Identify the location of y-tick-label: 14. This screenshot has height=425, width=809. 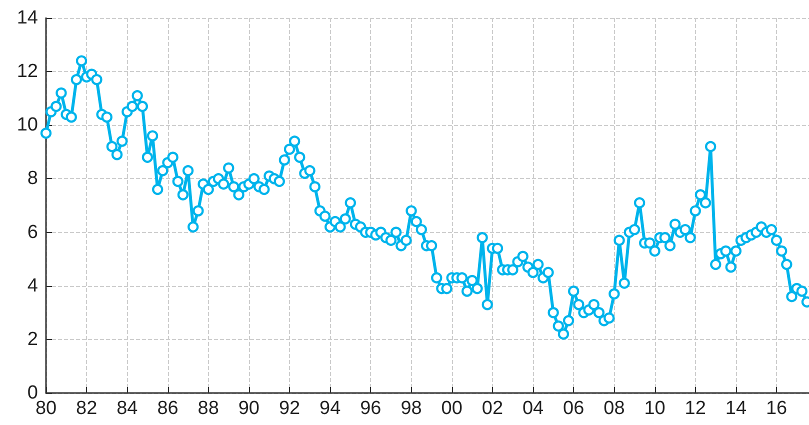
(27, 18).